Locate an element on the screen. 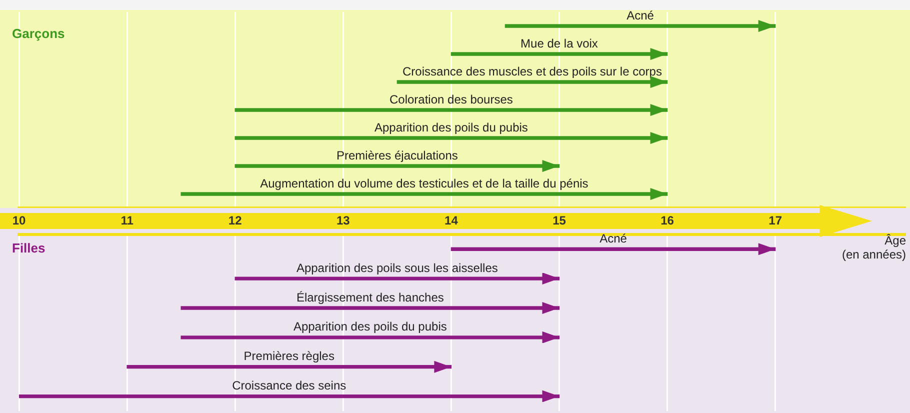 This screenshot has height=413, width=910. x-tick-label: 12 is located at coordinates (235, 221).